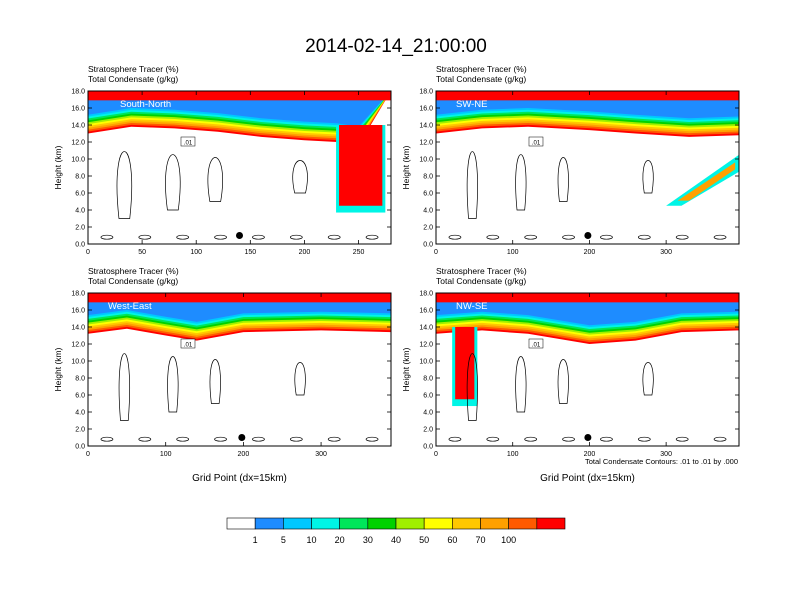 The image size is (792, 612). I want to click on x-axis-label: Grid Point (dx=15km), so click(587, 478).